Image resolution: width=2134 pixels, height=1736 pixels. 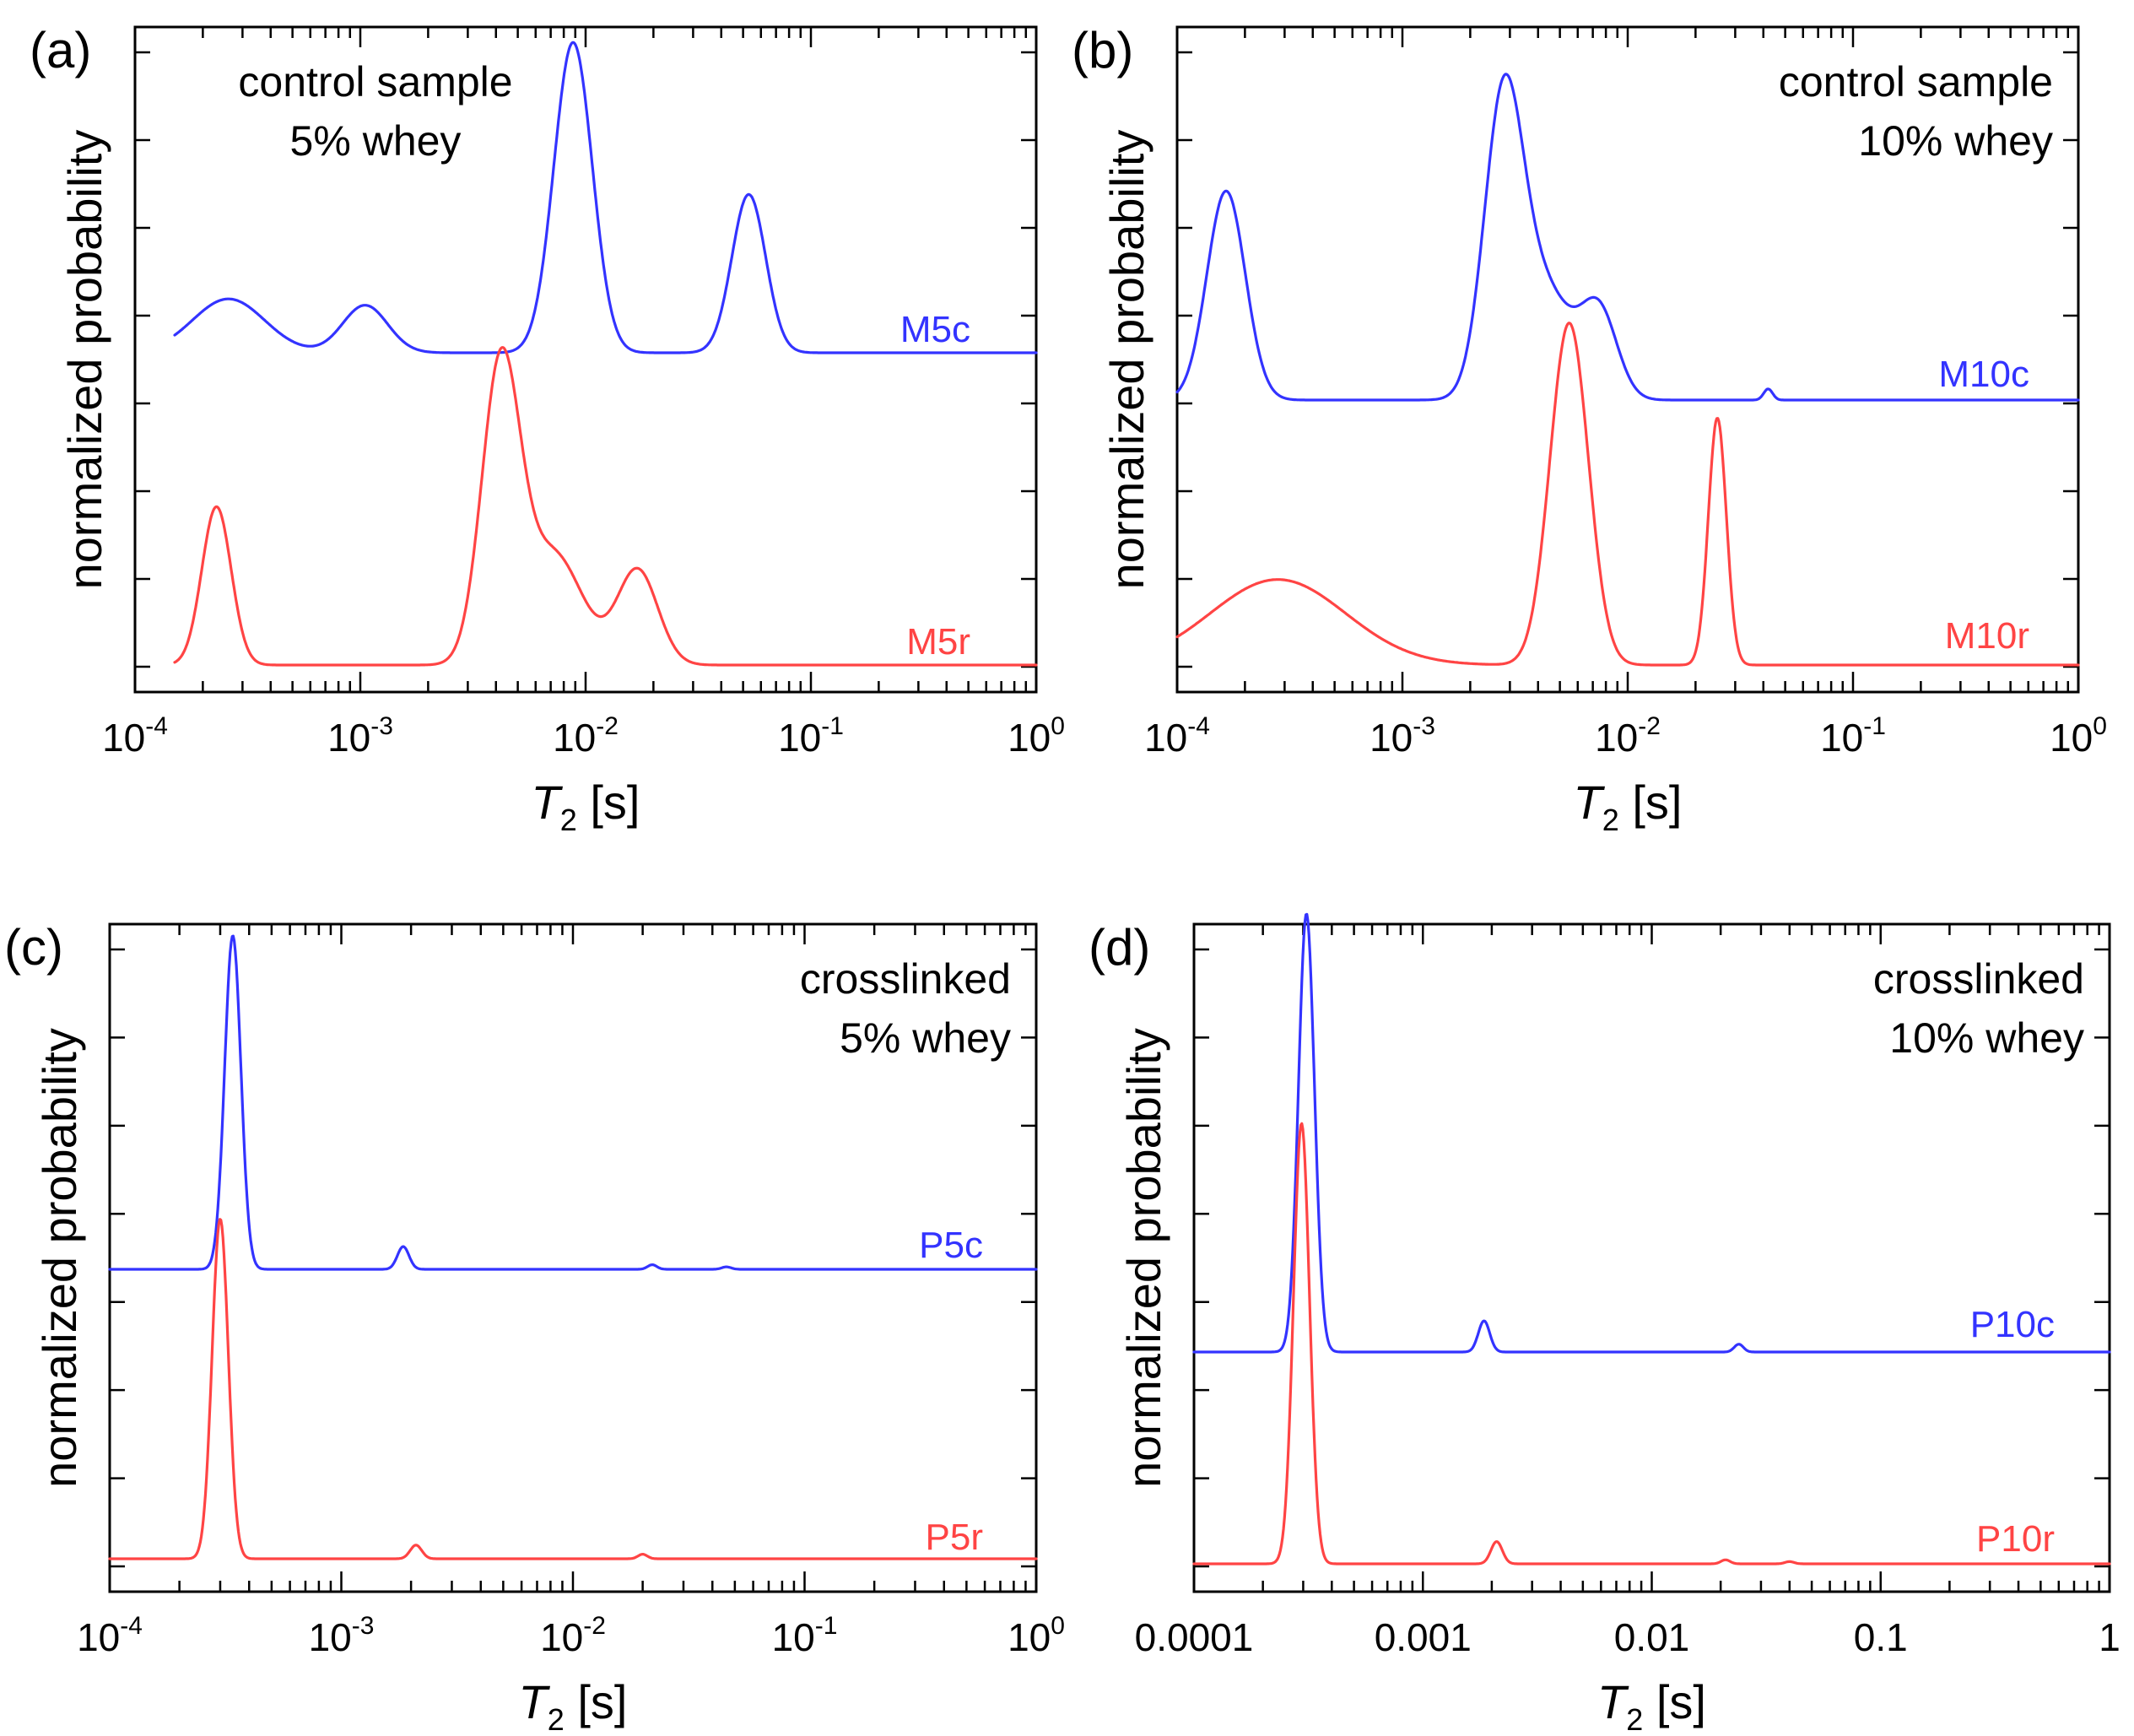 What do you see at coordinates (2110, 1637) in the screenshot?
I see `x-tick-label: 1` at bounding box center [2110, 1637].